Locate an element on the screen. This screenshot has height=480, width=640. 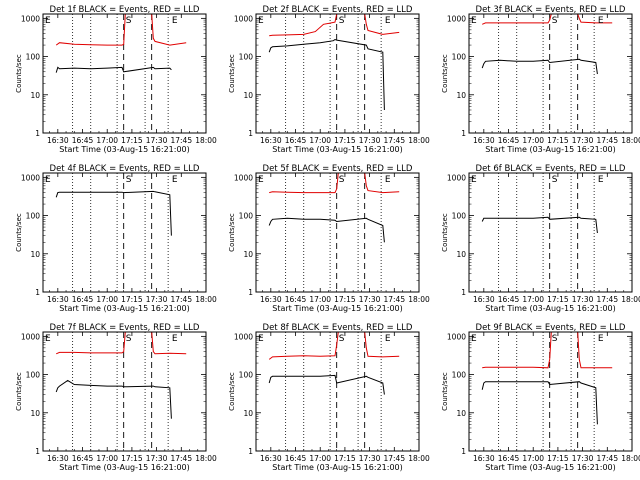
panel-title: Det 7f BLACK = Events, RED = LLD is located at coordinates (125, 328).